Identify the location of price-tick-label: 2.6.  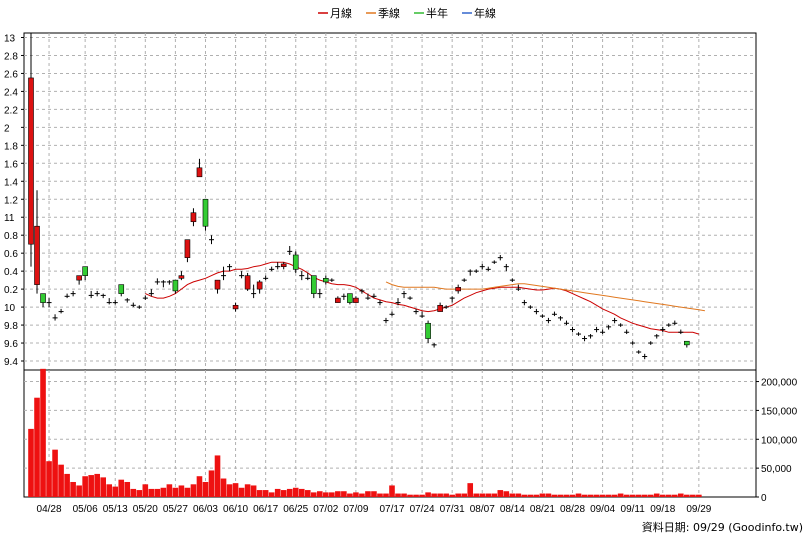
(11, 74).